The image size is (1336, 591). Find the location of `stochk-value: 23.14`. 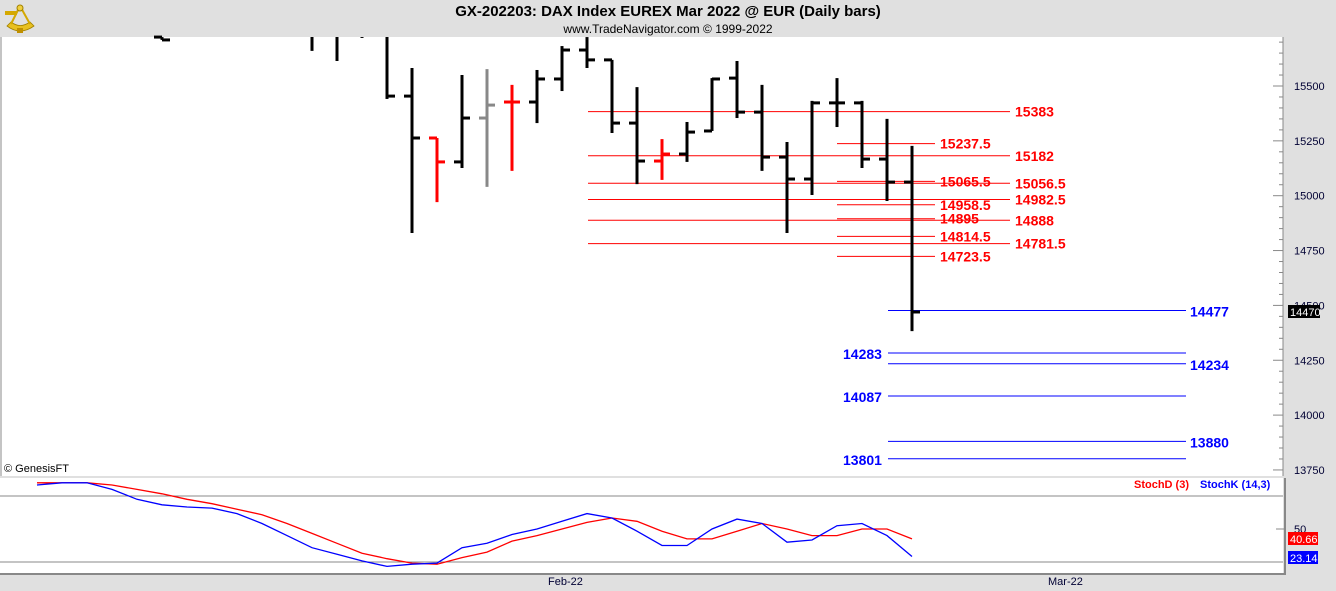

stochk-value: 23.14 is located at coordinates (1304, 559).